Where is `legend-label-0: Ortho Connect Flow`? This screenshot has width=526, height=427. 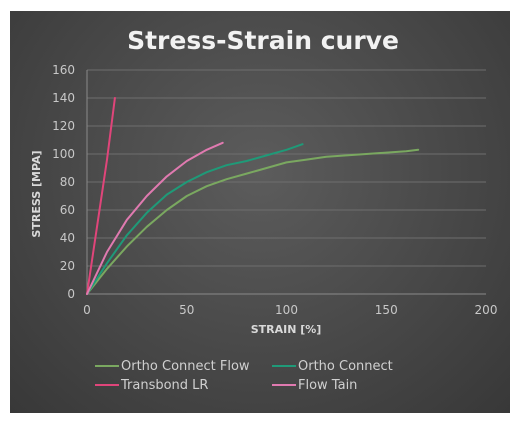
legend-label-0: Ortho Connect Flow is located at coordinates (185, 366).